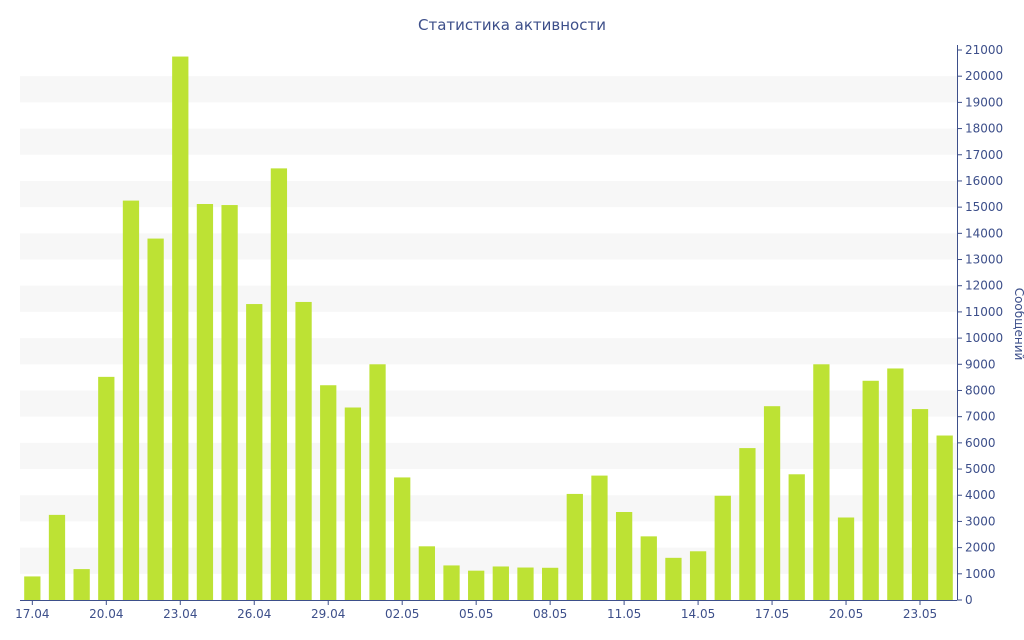  I want to click on y-tick-label: 3000, so click(980, 521).